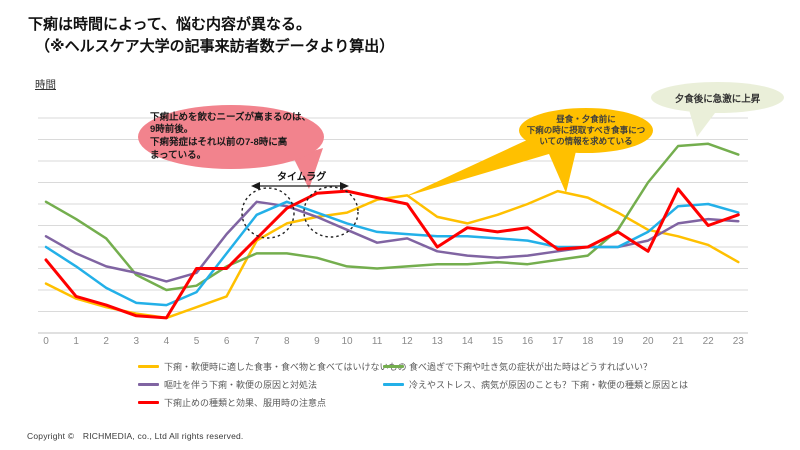  Describe the element at coordinates (285, 366) in the screenshot. I see `legend-label: 下痢・軟便時に適した食事・食べ物と食べてはいけないもの` at that location.